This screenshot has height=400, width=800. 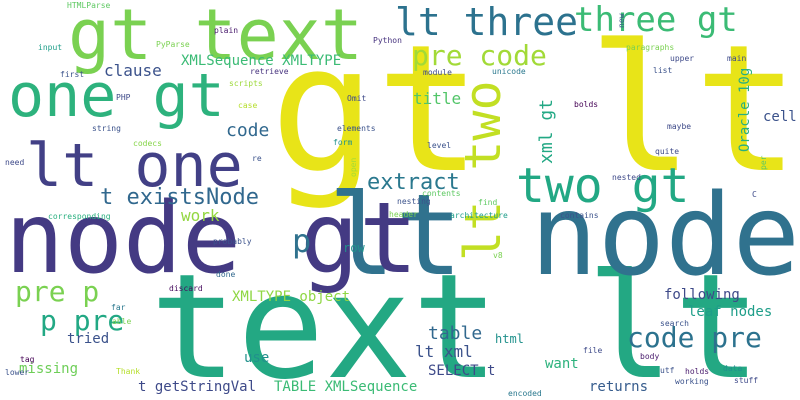 I want to click on cloud-word: architecture, so click(x=479, y=215).